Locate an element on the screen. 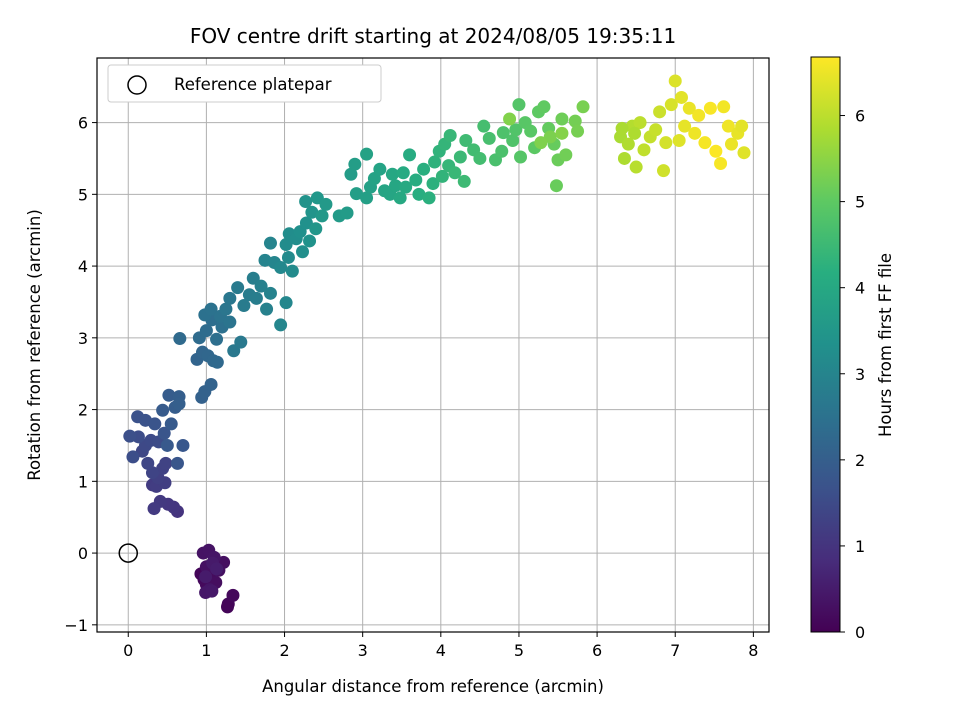  y-tick-label: 3 is located at coordinates (83, 338).